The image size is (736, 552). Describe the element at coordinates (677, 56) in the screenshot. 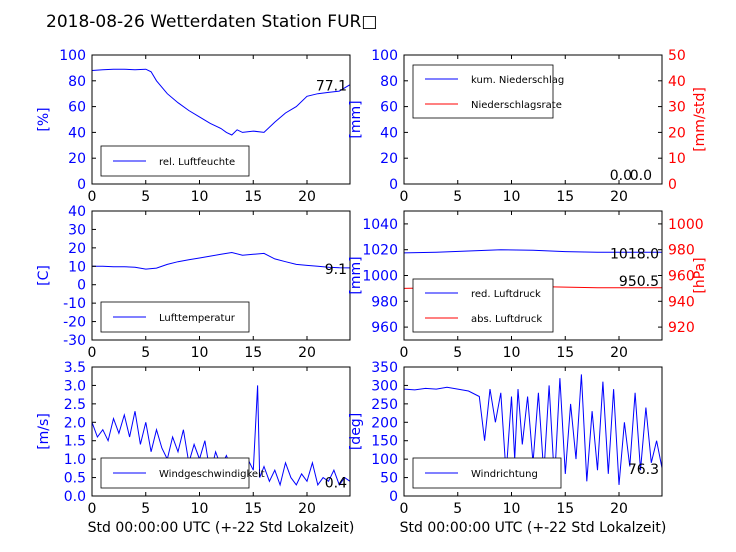

I see `y2-tick-label: 50` at that location.